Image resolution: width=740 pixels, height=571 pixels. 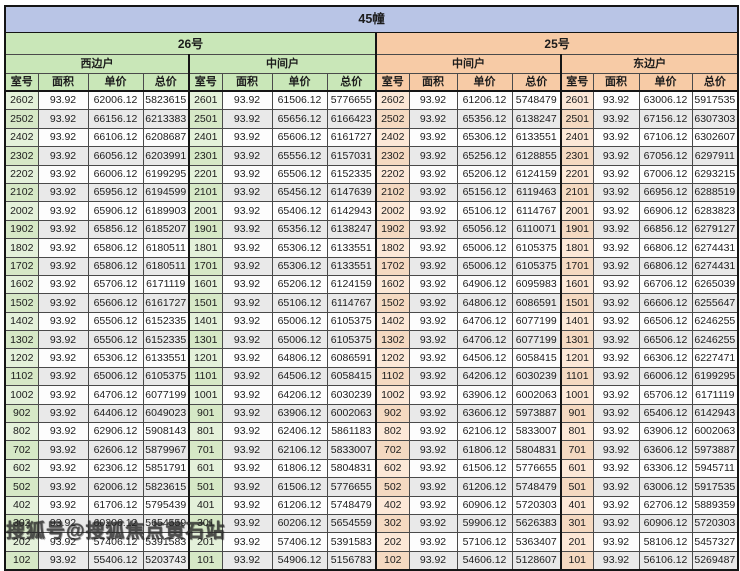 What do you see at coordinates (166, 505) in the screenshot?
I see `data-cell: 5795439` at bounding box center [166, 505].